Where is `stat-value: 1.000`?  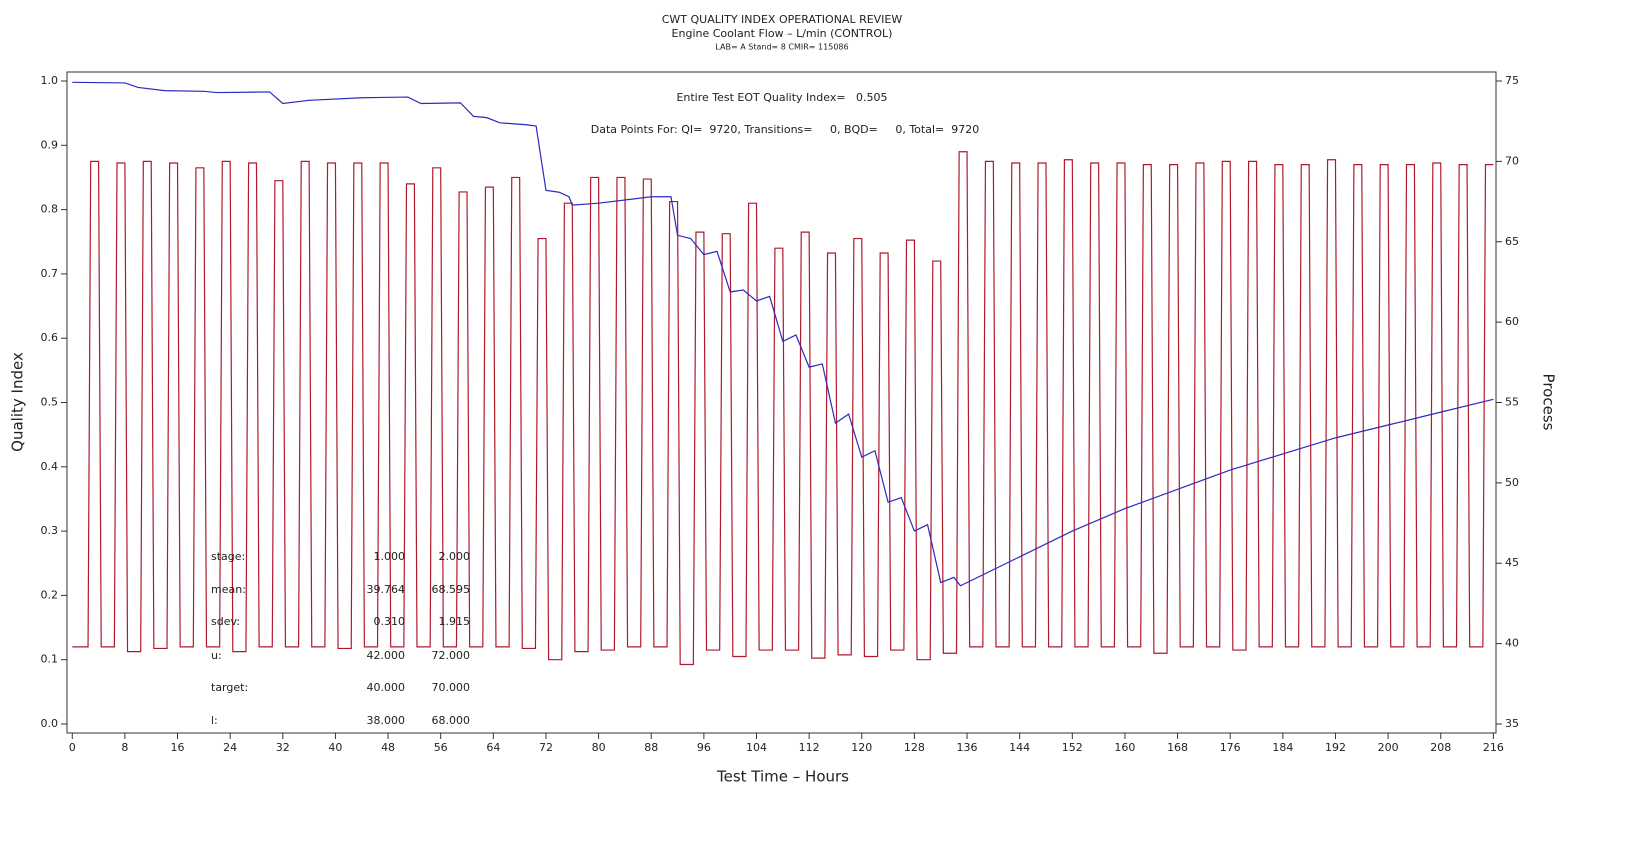
stat-value: 1.000 is located at coordinates (390, 556).